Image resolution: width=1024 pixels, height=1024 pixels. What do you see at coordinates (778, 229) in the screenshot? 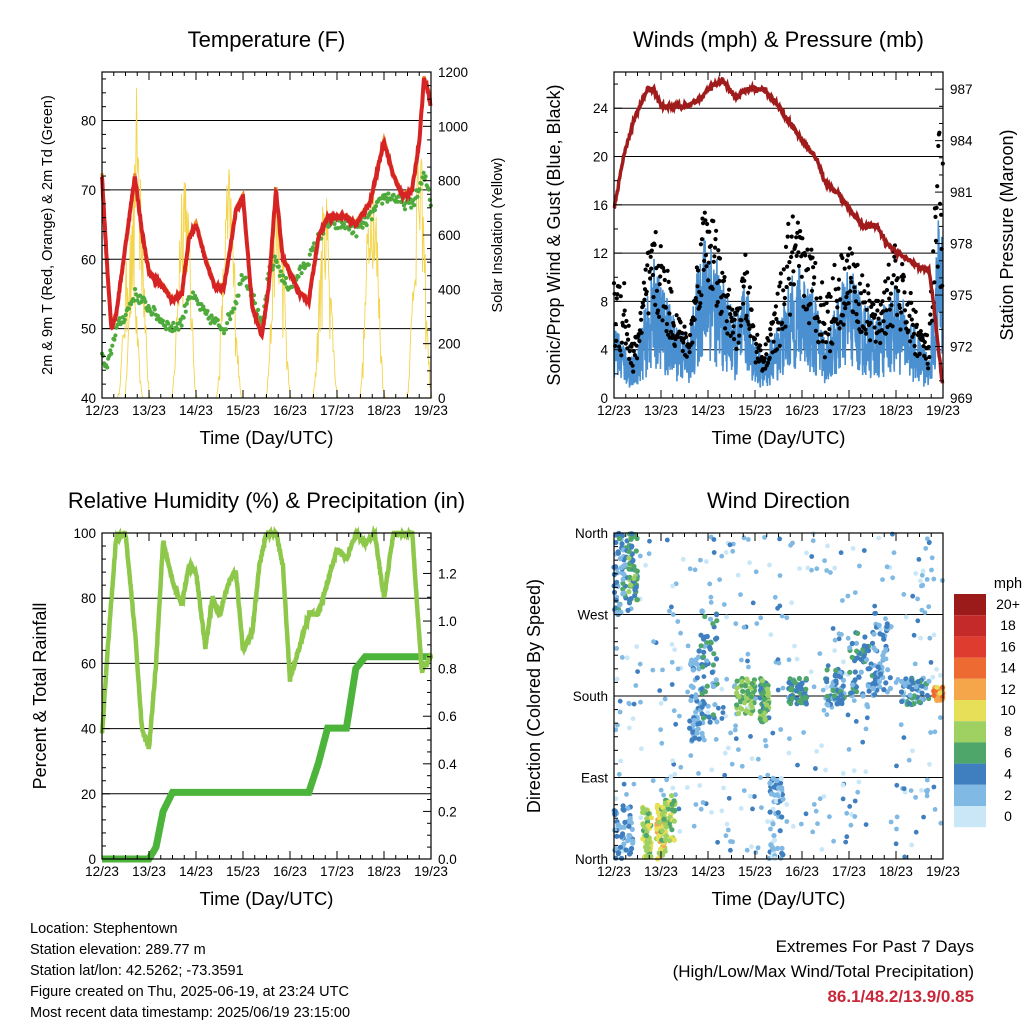
I see `pressure-line` at bounding box center [778, 229].